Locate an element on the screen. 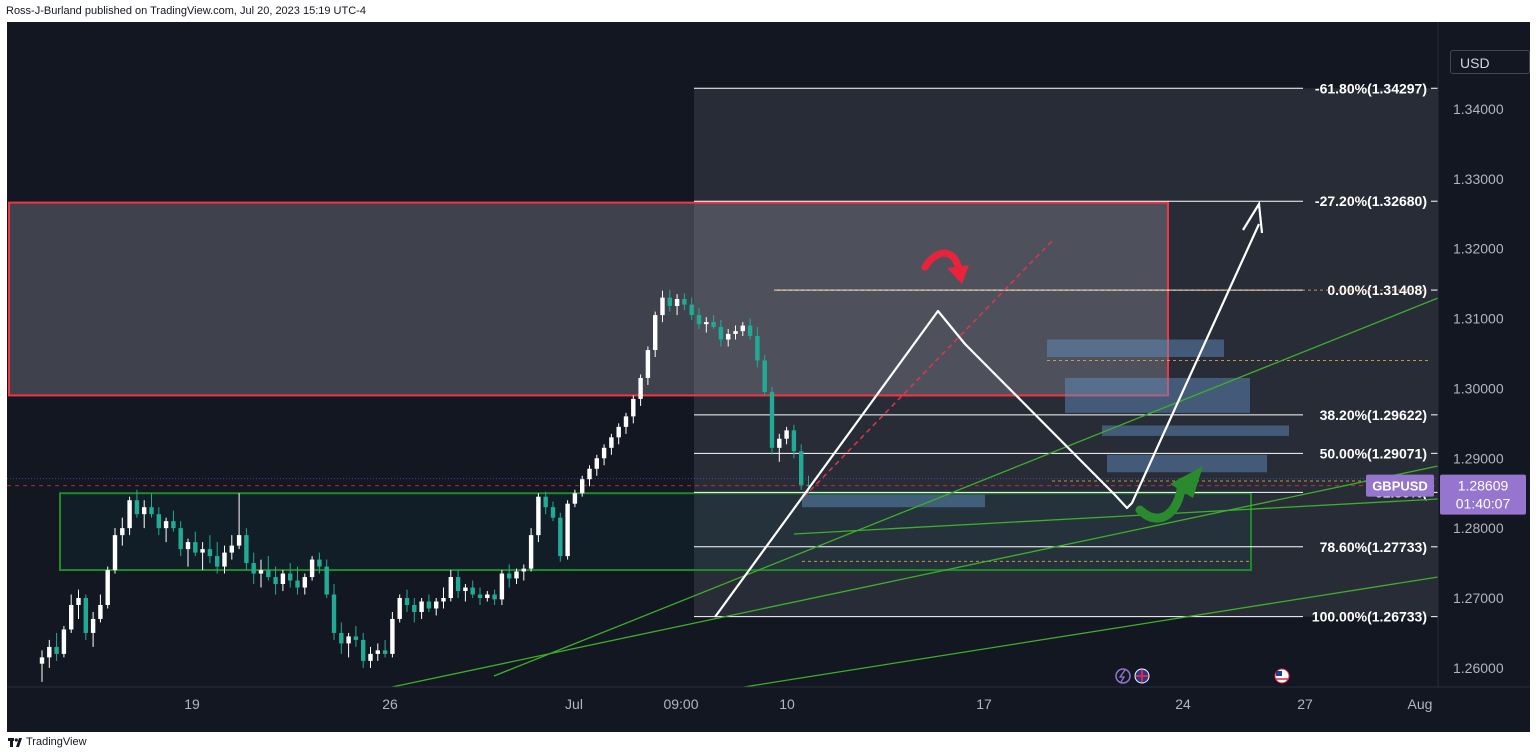 The image size is (1536, 753). time-tick-label: 10 is located at coordinates (787, 704).